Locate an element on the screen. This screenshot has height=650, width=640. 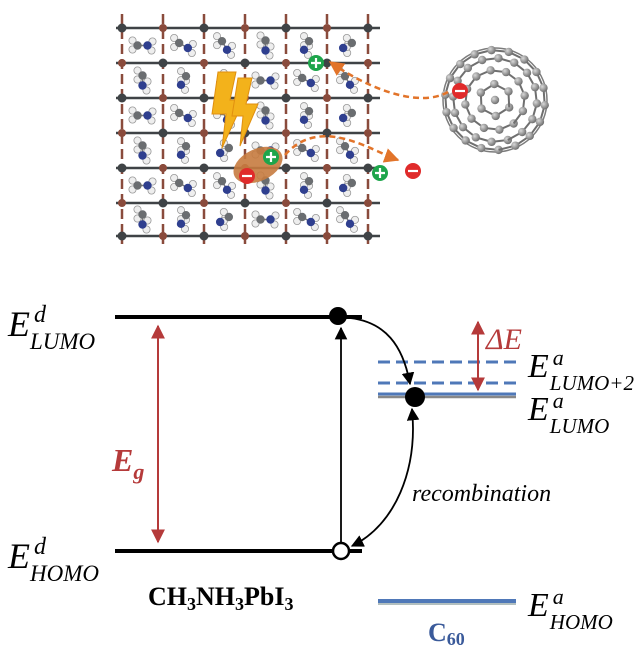
band-gap-label: Eg is located at coordinates (127, 463).